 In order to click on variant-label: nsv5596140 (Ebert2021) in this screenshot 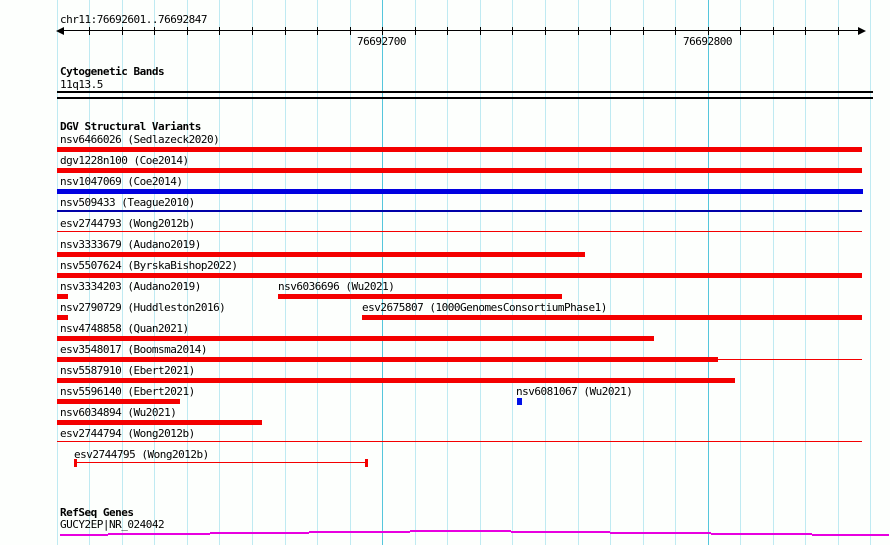, I will do `click(127, 391)`.